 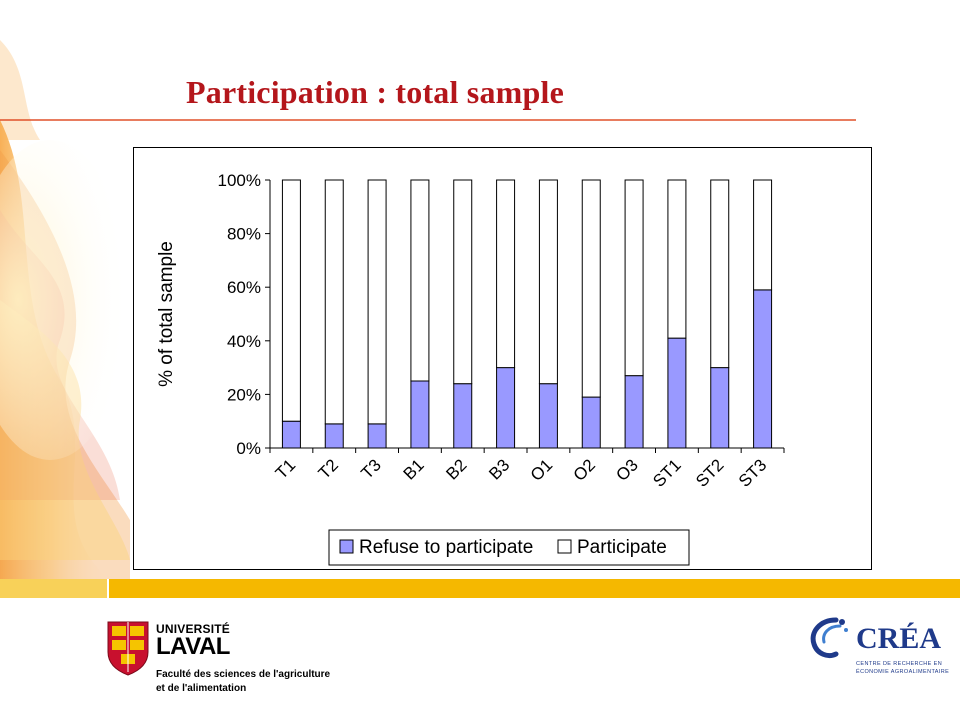 I want to click on bar-refuse-o2, so click(x=591, y=422).